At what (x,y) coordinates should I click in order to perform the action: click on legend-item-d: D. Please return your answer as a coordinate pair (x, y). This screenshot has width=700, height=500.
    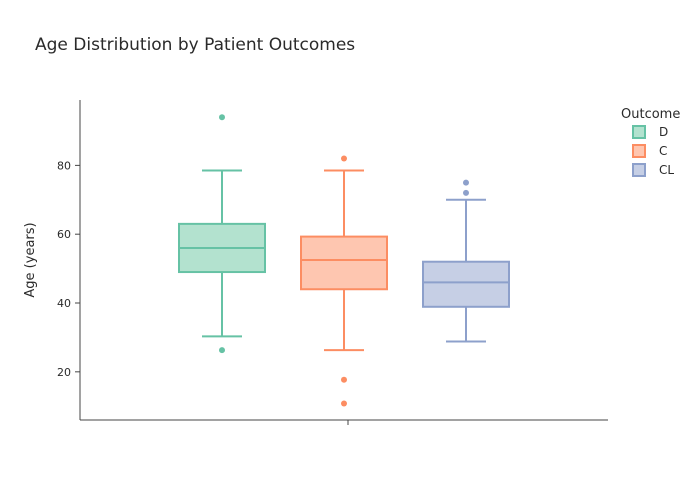
    Looking at the image, I should click on (650, 132).